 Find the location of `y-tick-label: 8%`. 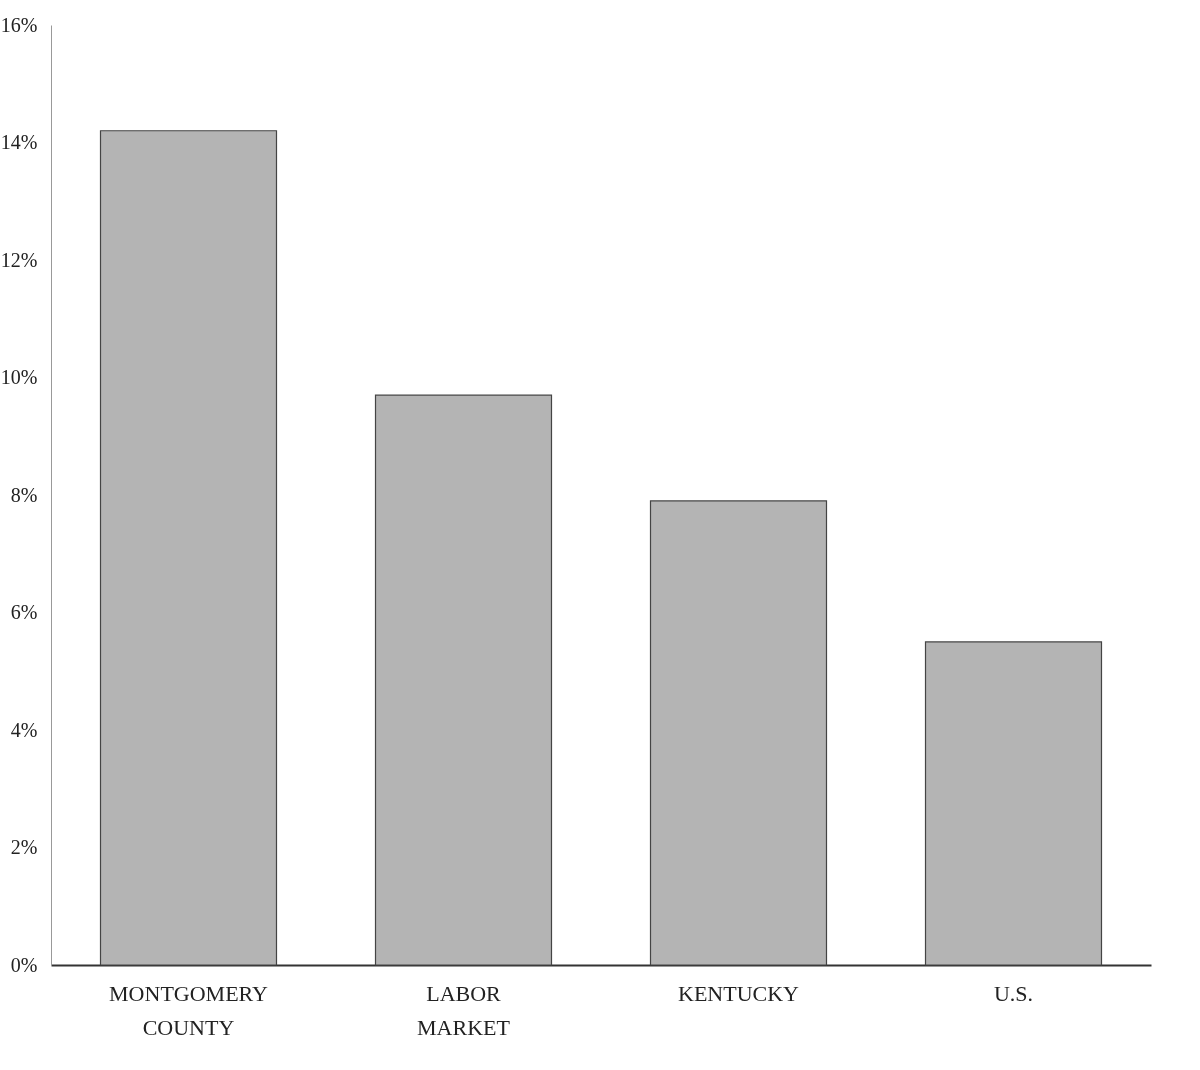

y-tick-label: 8% is located at coordinates (24, 494).